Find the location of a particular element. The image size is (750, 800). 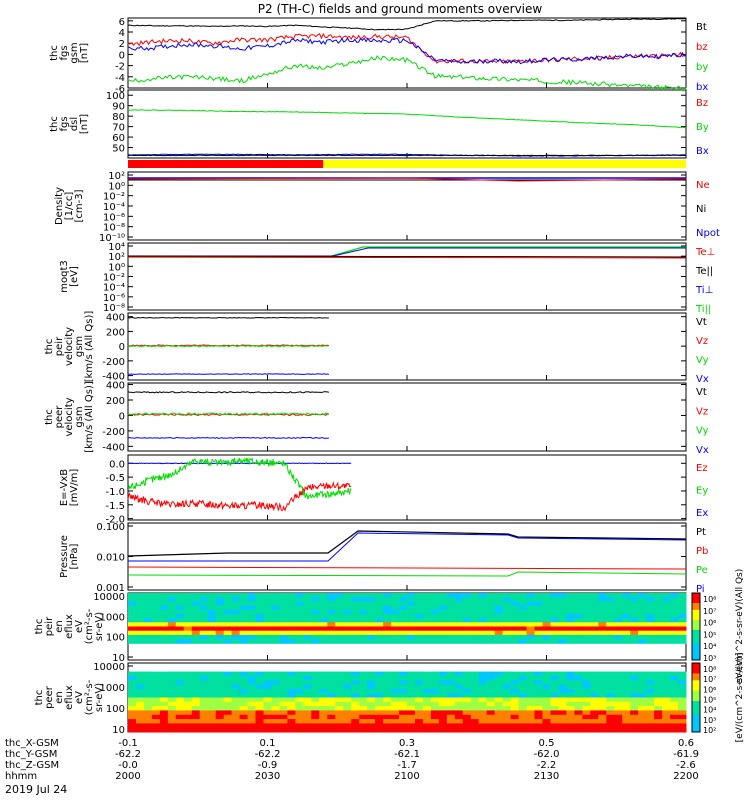

ytick-label: 0.100 is located at coordinates (110, 527).